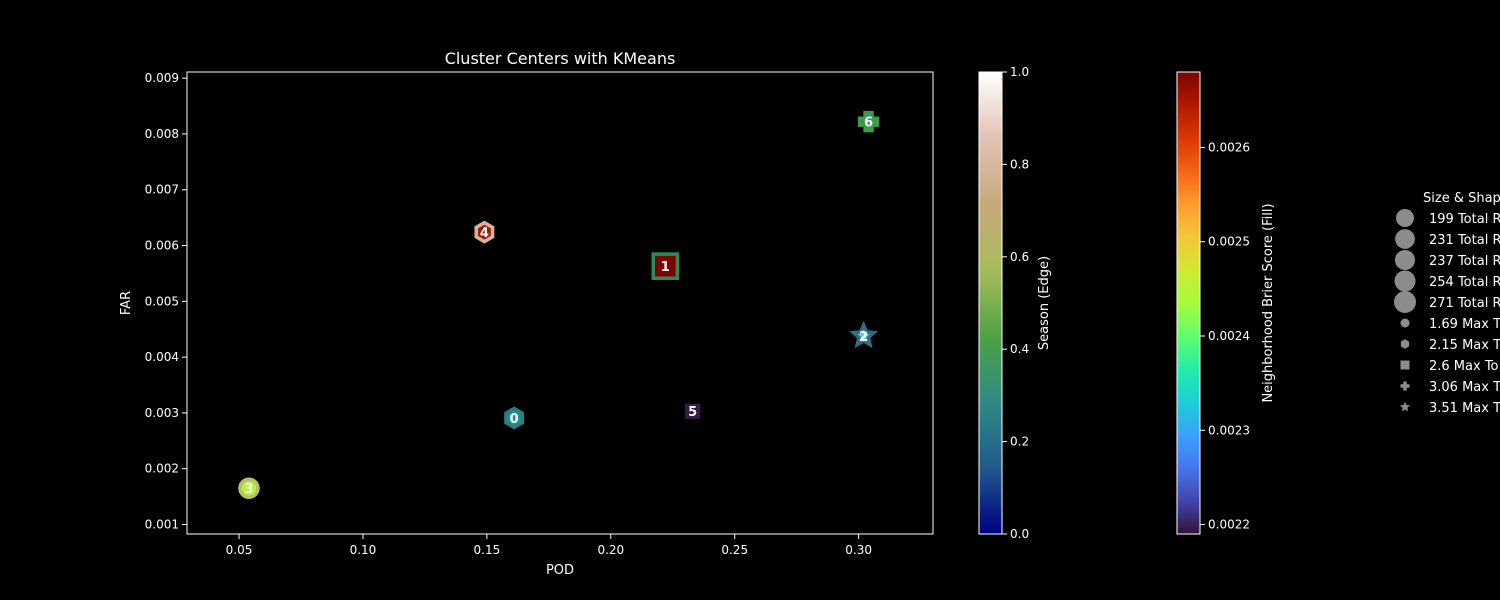  I want to click on cluster-label: 1, so click(665, 267).